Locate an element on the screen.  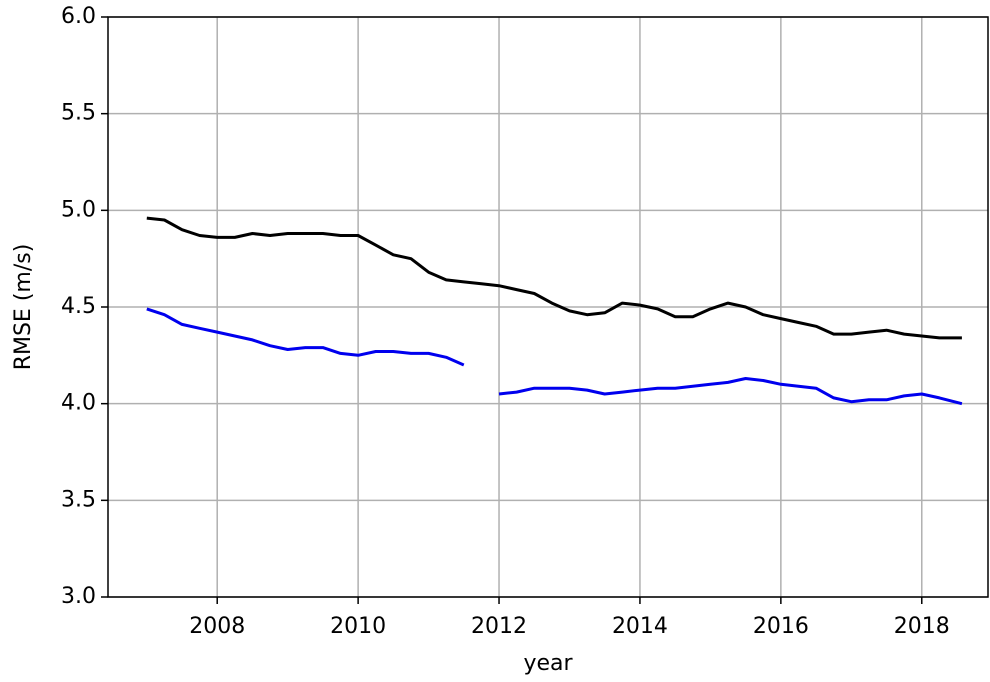
y-tick-label: 4.0 is located at coordinates (78, 403).